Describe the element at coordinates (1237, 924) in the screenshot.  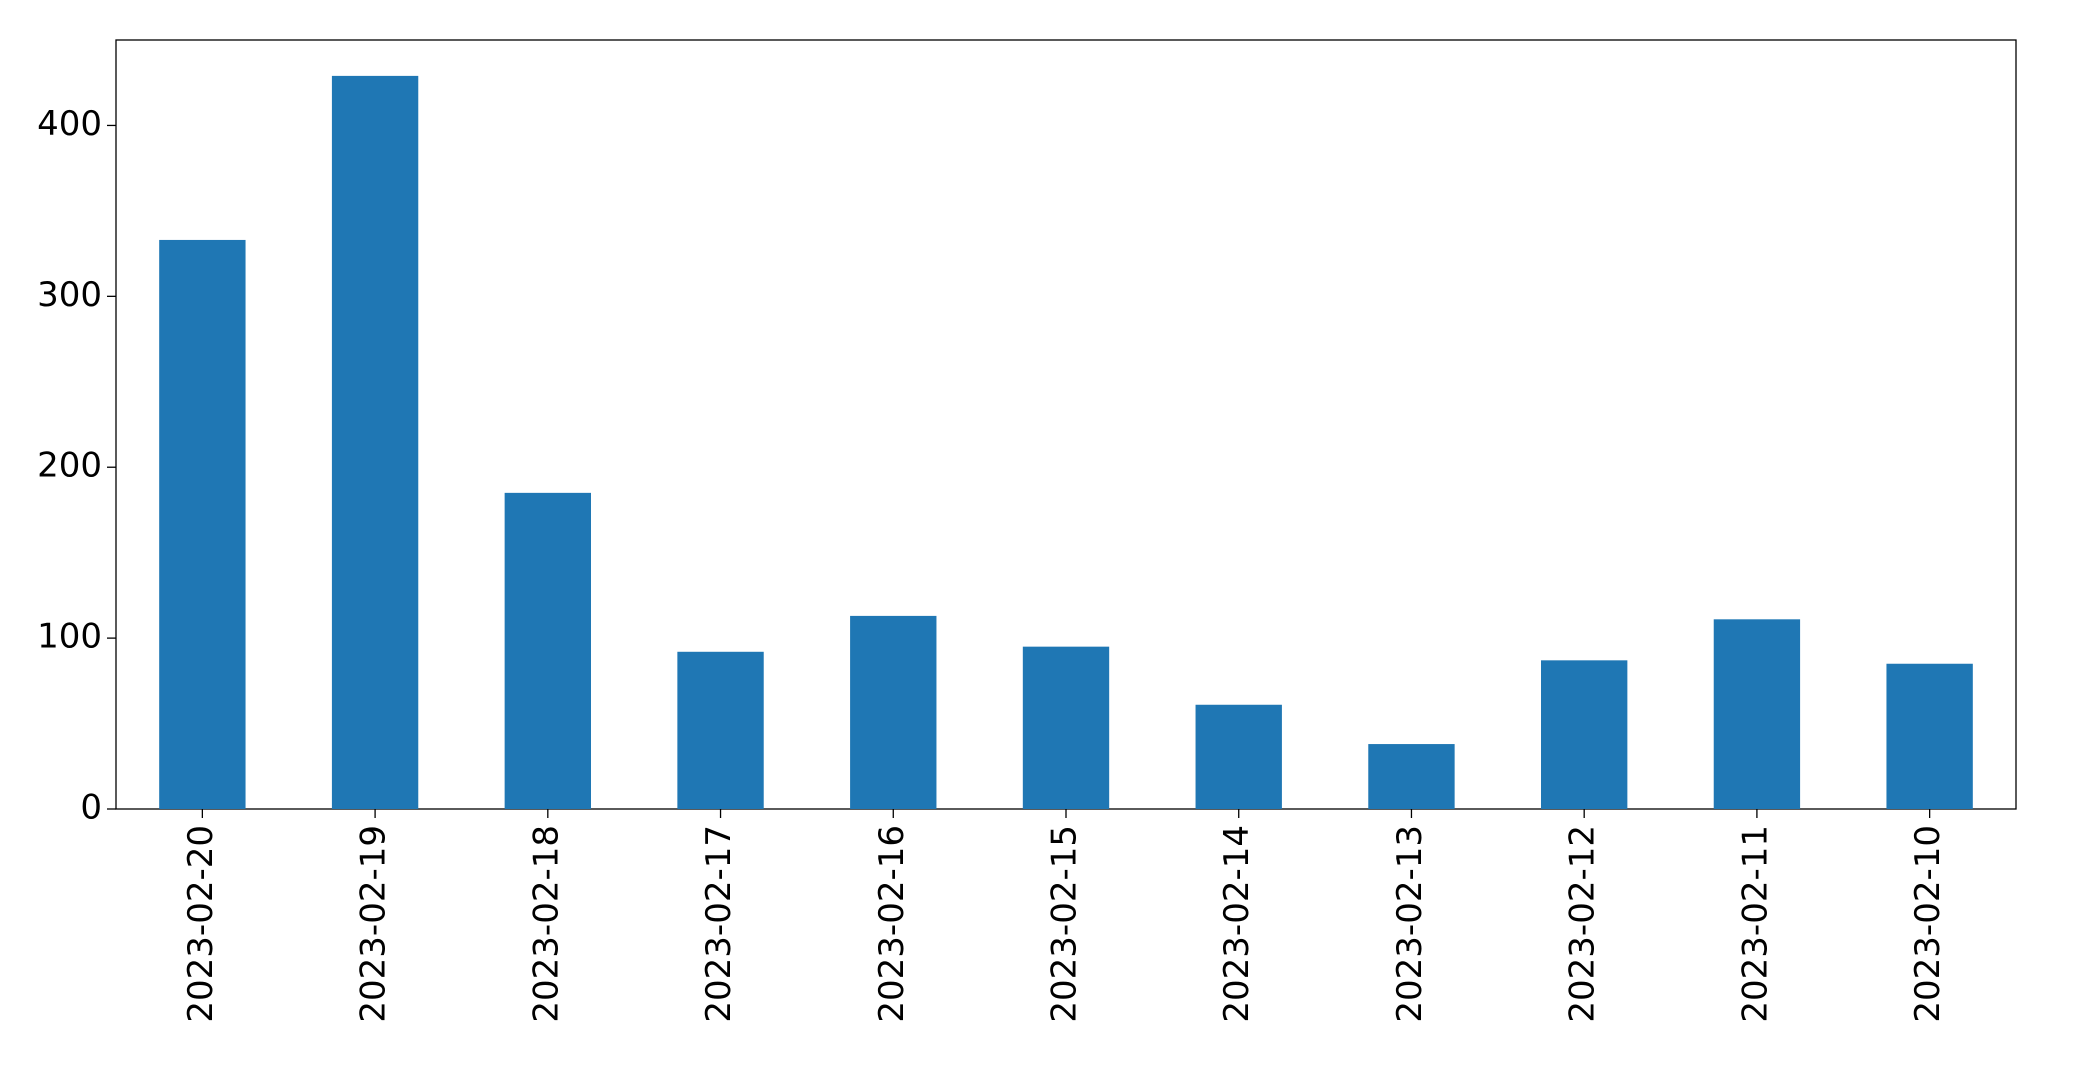
I see `x-tick-label: 2023-02-14` at that location.